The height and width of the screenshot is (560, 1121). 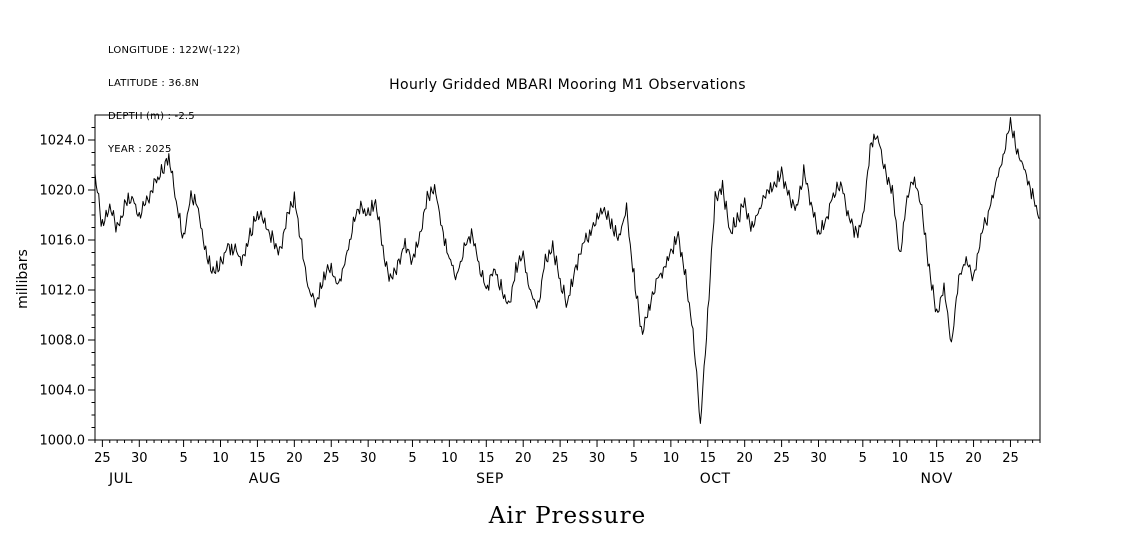 What do you see at coordinates (154, 83) in the screenshot?
I see `metadata-latitude: LATITUDE : 36.8N` at bounding box center [154, 83].